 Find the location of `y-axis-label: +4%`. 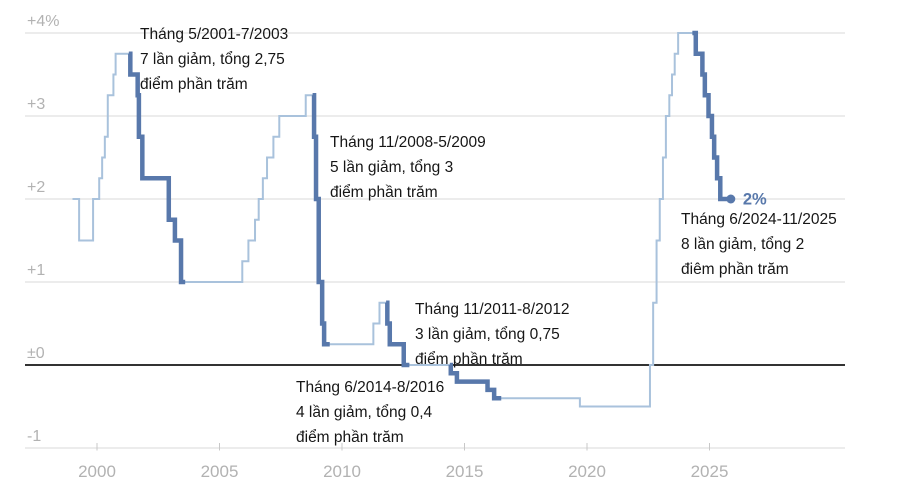

y-axis-label: +4% is located at coordinates (43, 21).